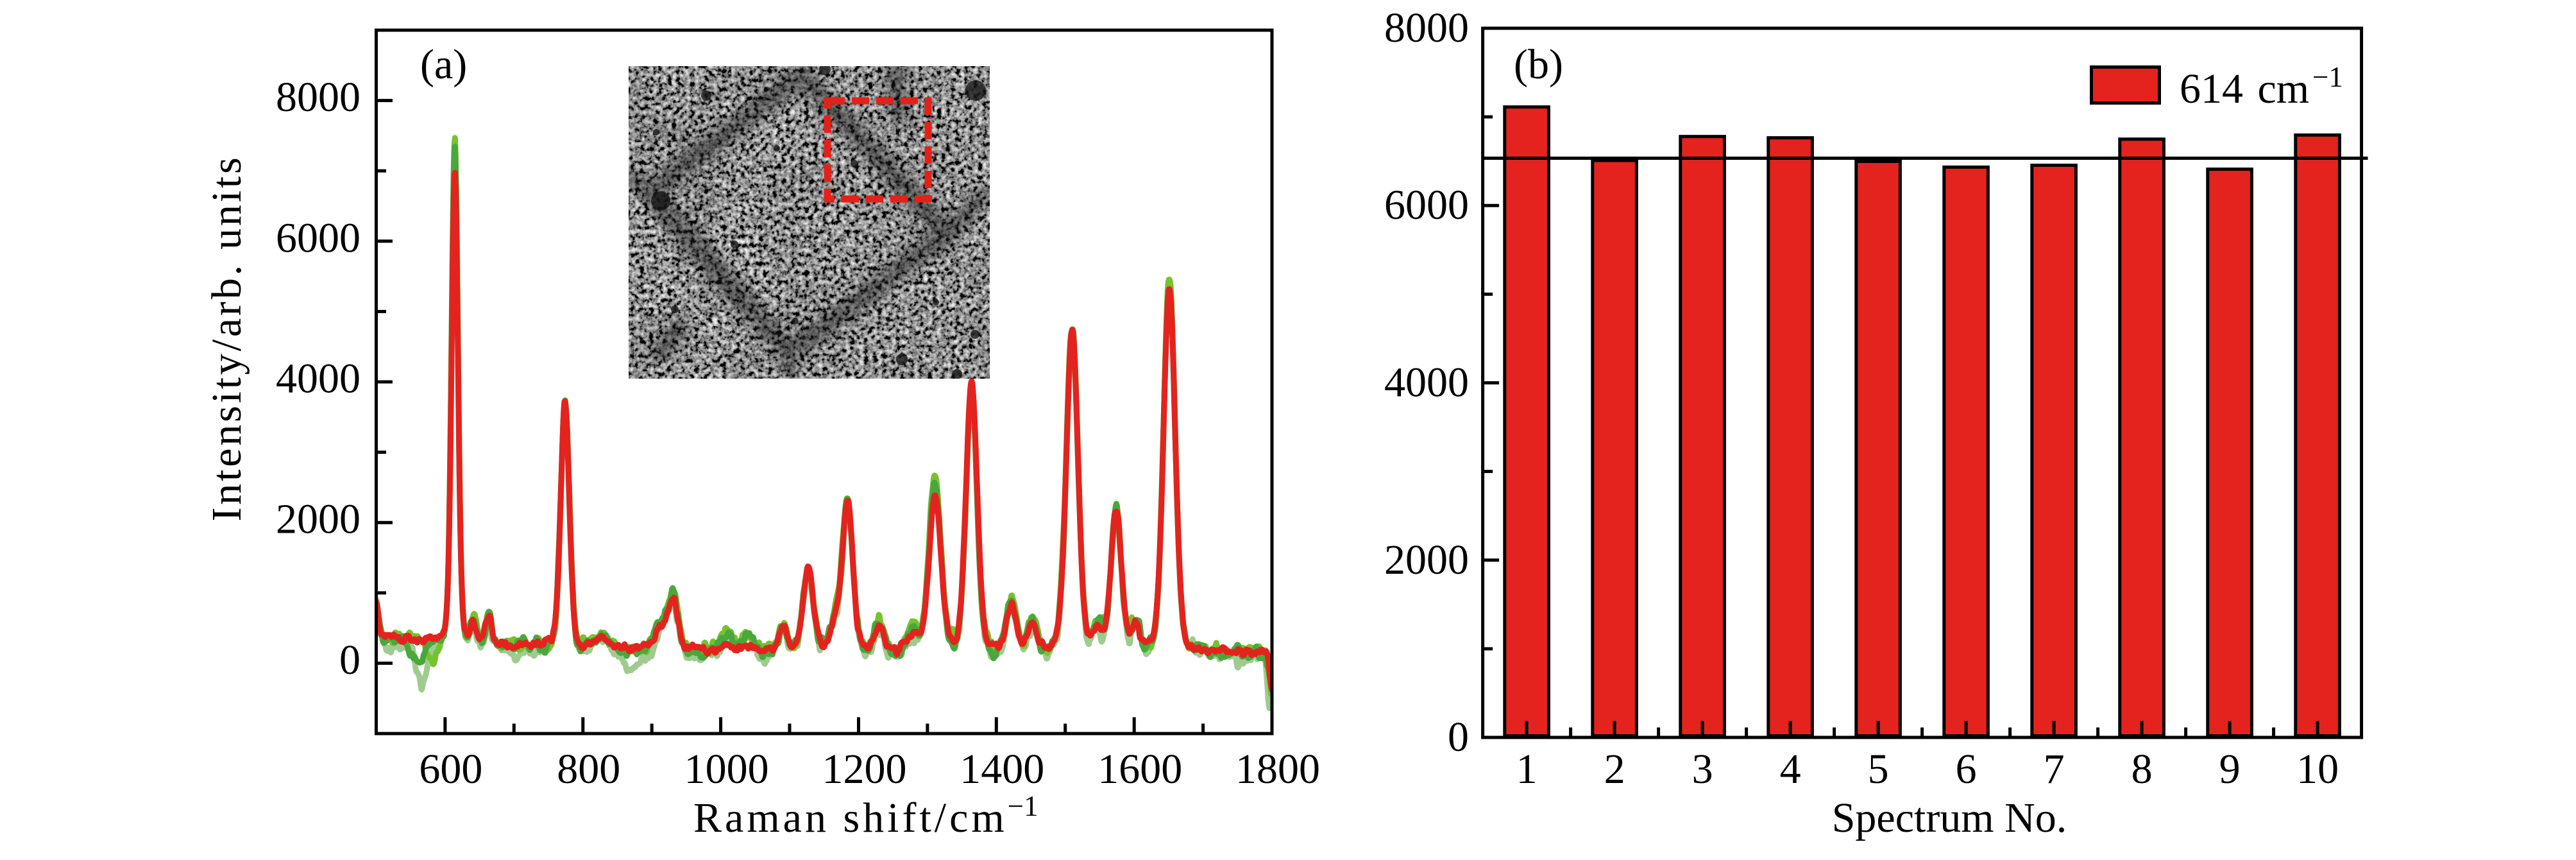 Image resolution: width=2576 pixels, height=860 pixels. What do you see at coordinates (443, 64) in the screenshot?
I see `svg-text: (a)` at bounding box center [443, 64].